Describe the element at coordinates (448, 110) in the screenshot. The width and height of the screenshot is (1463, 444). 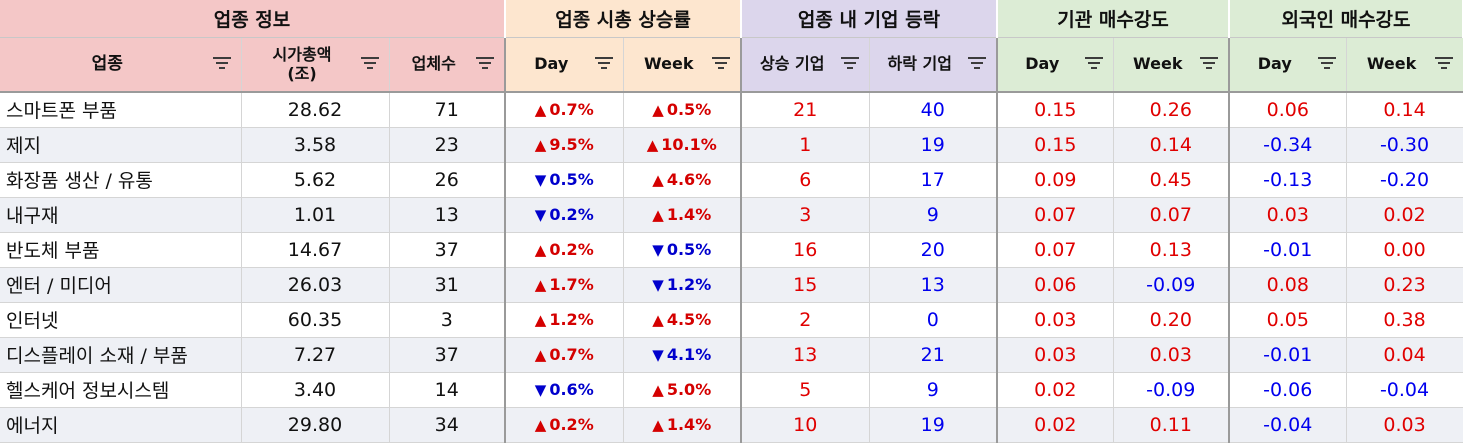
I see `company-count-value: 71` at that location.